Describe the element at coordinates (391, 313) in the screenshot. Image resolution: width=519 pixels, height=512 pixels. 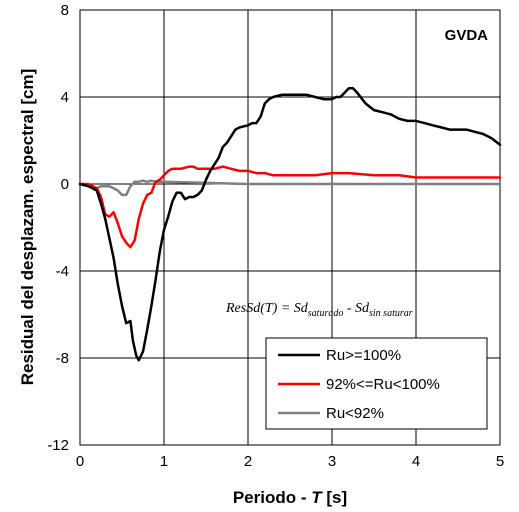
I see `formula-sub-sin-saturar: sin saturar` at that location.